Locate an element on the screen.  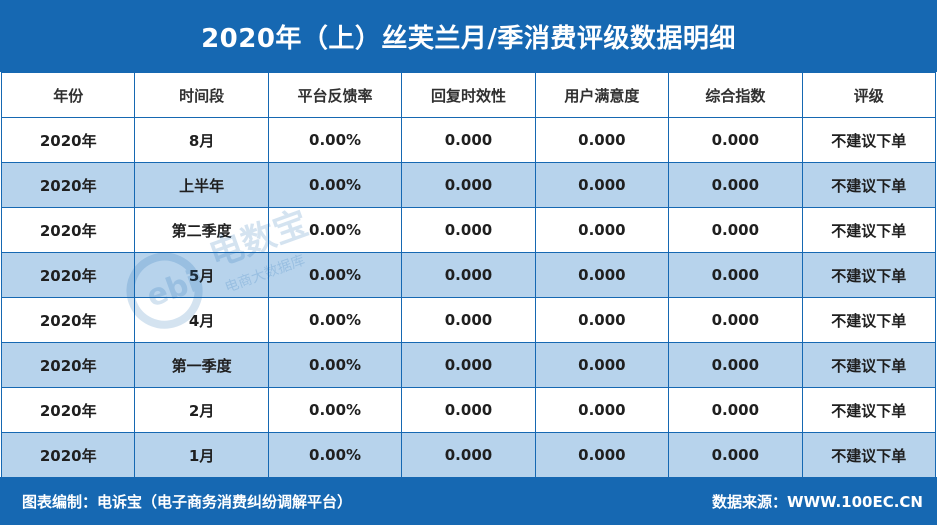
table-row: 2020年 4月 0.00% 0.000 0.000 0.000 不建议下单 is located at coordinates (468, 320).